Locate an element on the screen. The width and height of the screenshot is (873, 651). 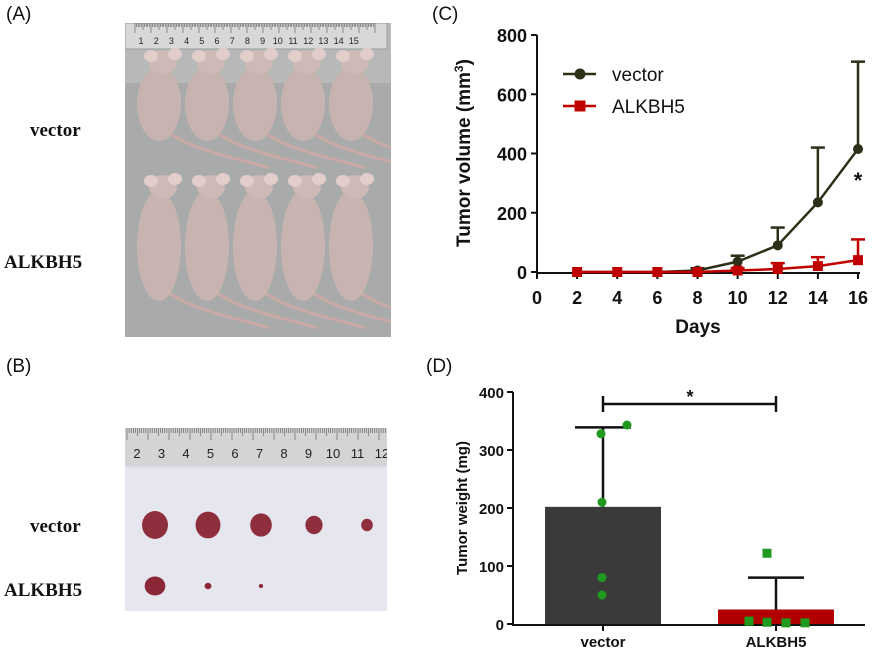
ruler-a-number: 5 is located at coordinates (201, 41).